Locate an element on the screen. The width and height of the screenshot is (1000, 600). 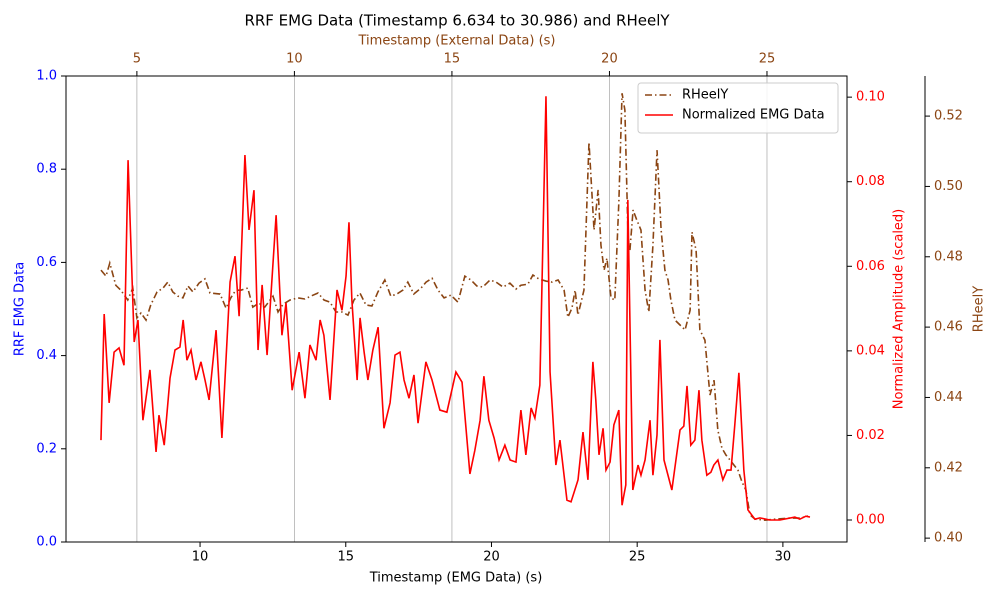
y-tick-label: 0.4 is located at coordinates (46, 355).